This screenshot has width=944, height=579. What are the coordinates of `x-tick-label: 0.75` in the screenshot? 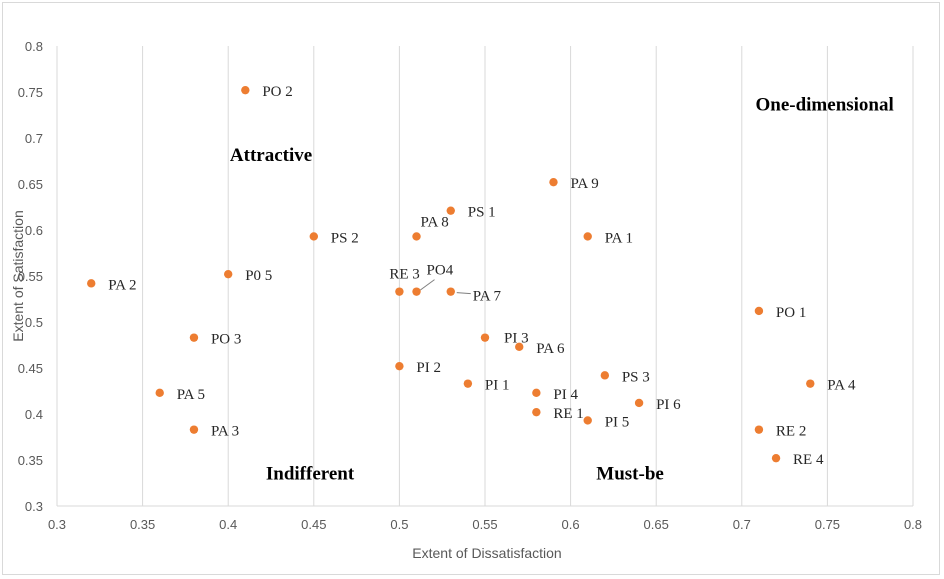 It's located at (827, 524).